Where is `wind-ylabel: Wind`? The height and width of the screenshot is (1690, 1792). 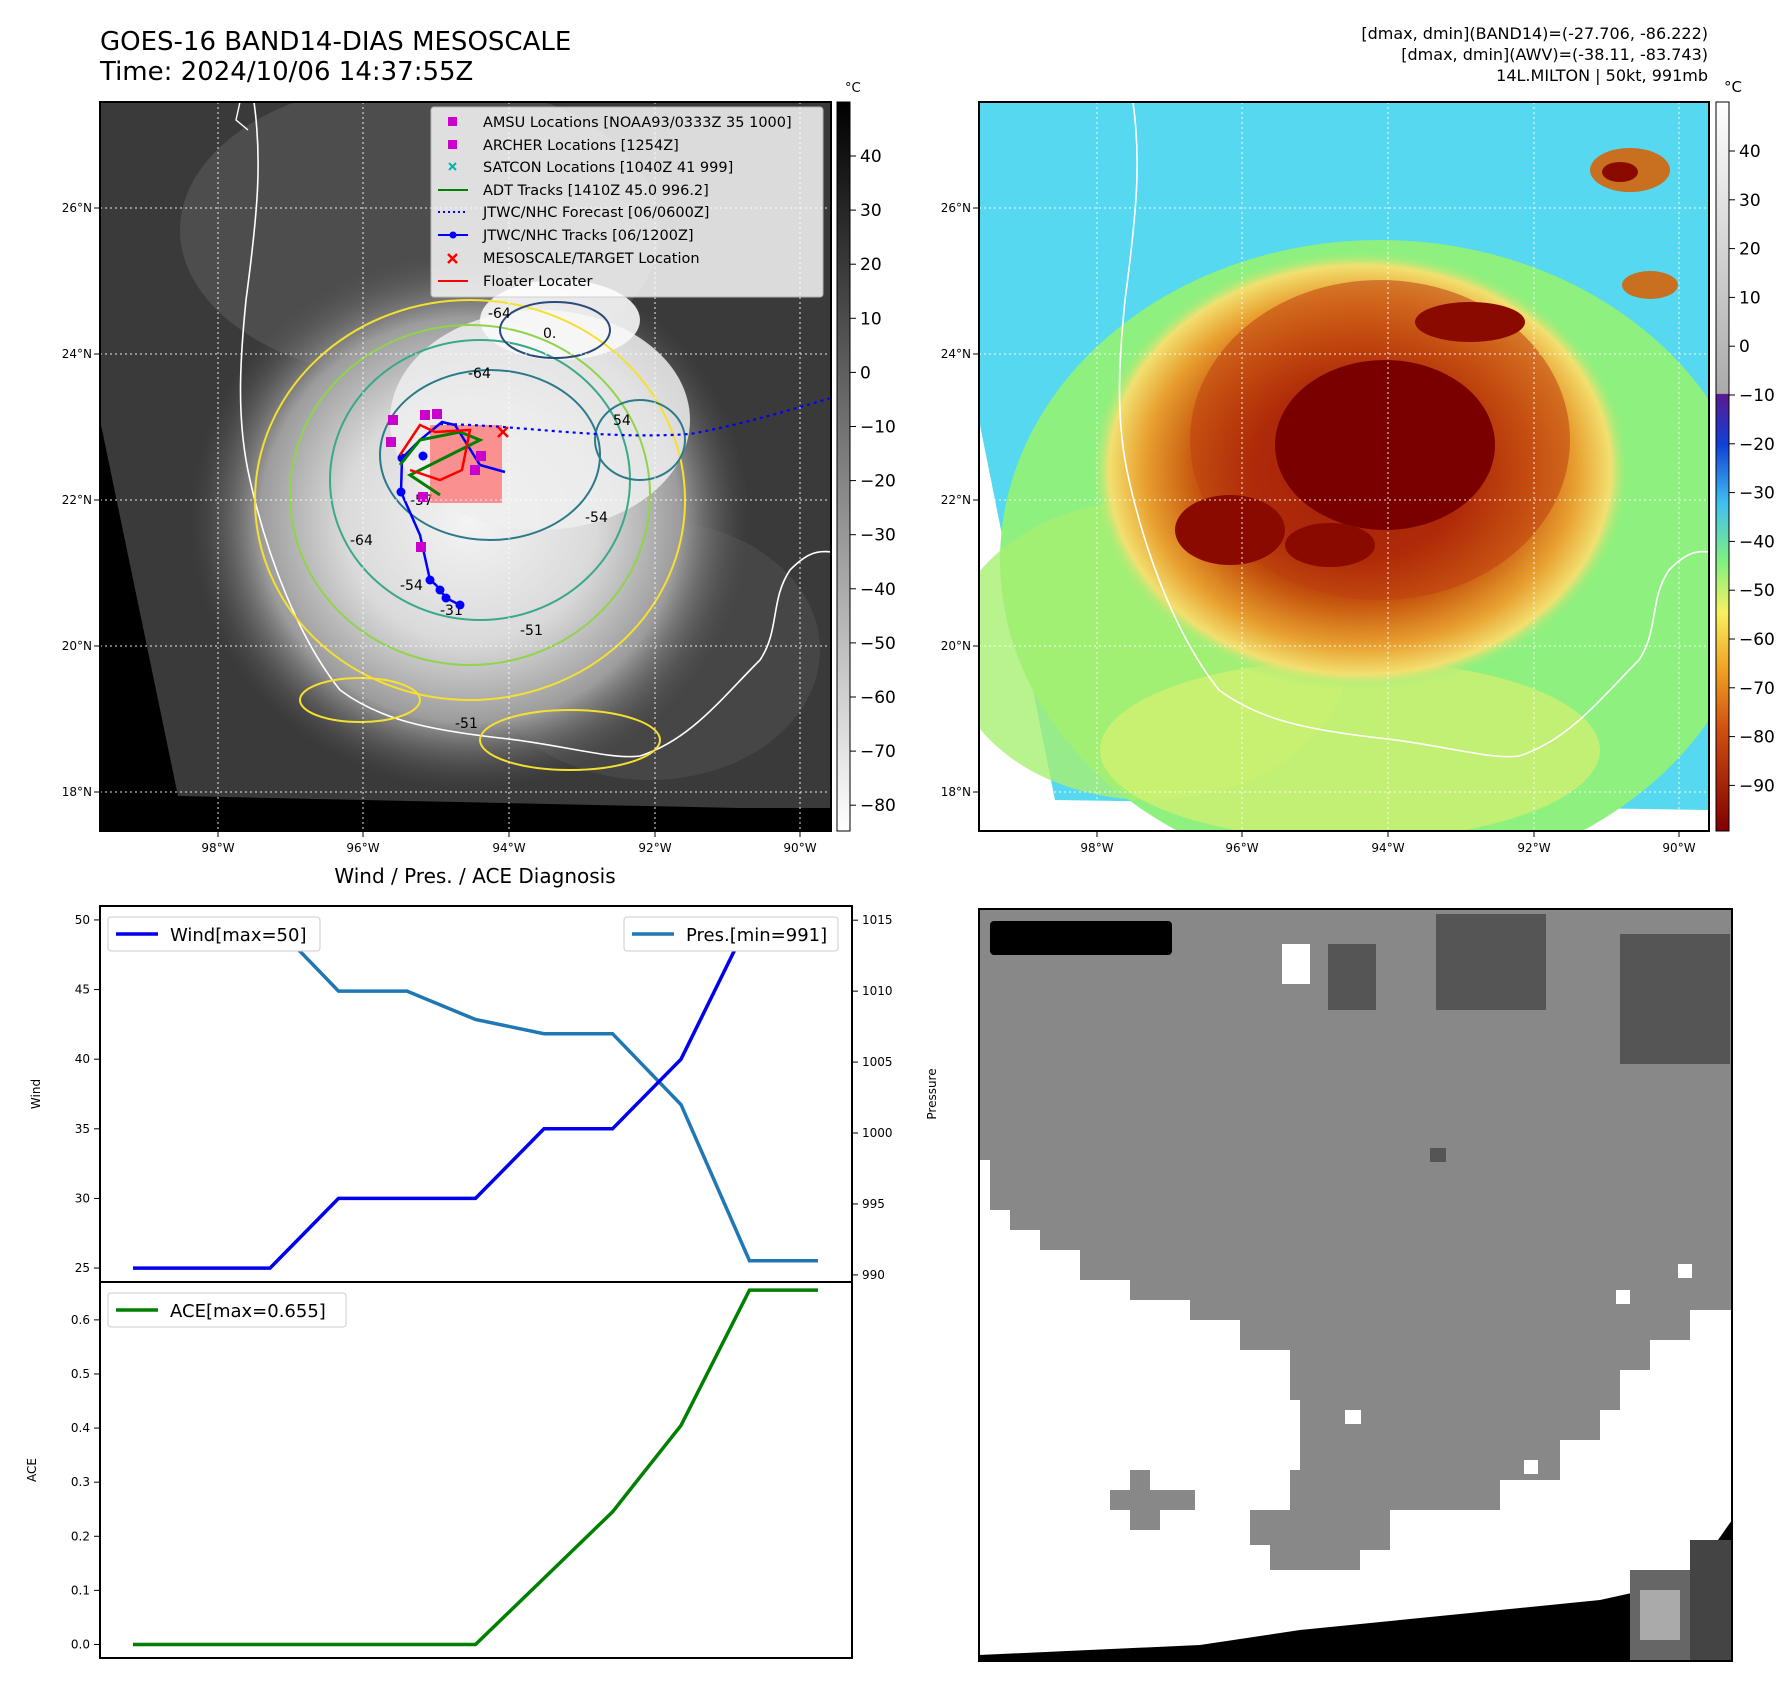 wind-ylabel: Wind is located at coordinates (36, 1094).